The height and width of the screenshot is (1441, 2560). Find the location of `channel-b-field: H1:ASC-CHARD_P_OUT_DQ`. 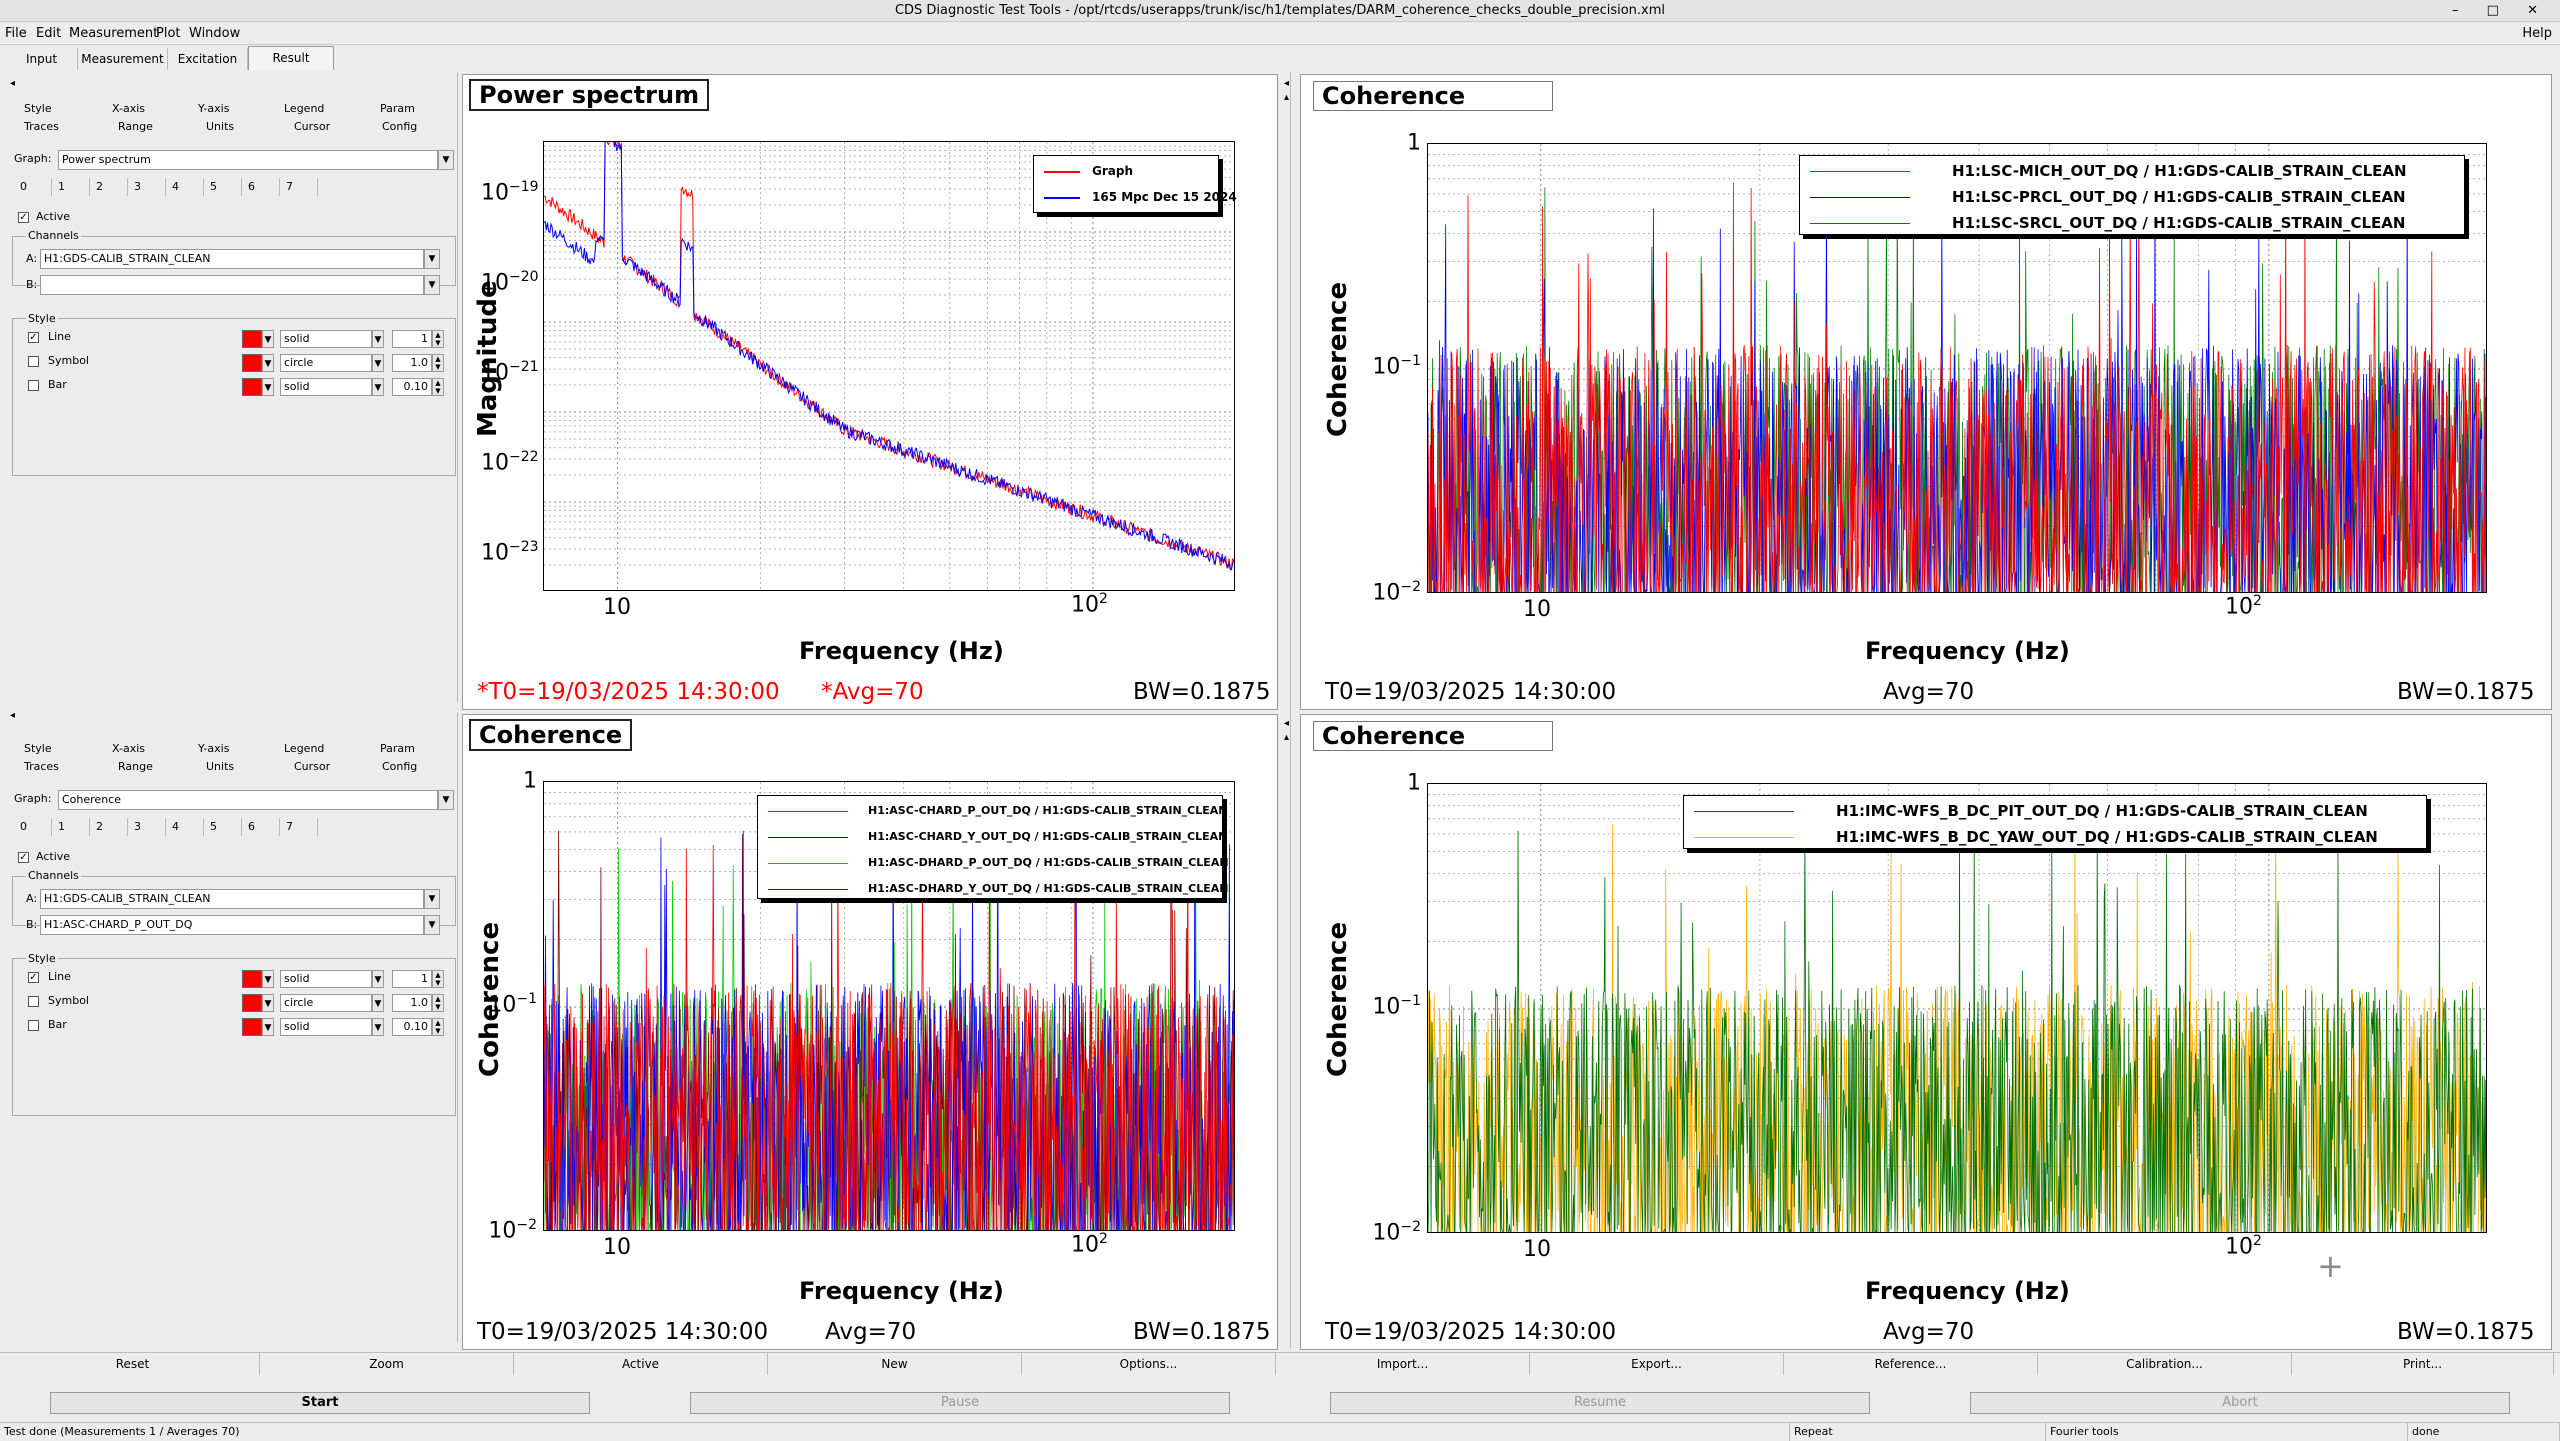

channel-b-field: H1:ASC-CHARD_P_OUT_DQ is located at coordinates (232, 925).